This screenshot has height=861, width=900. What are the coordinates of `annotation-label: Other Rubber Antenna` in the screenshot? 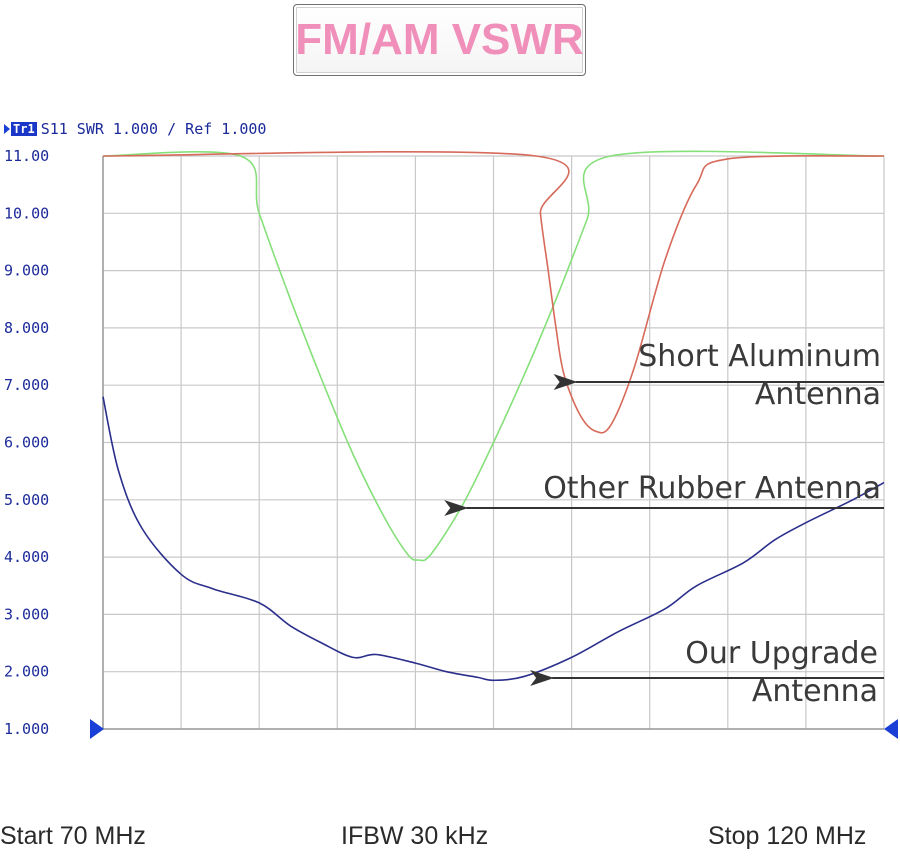 It's located at (712, 488).